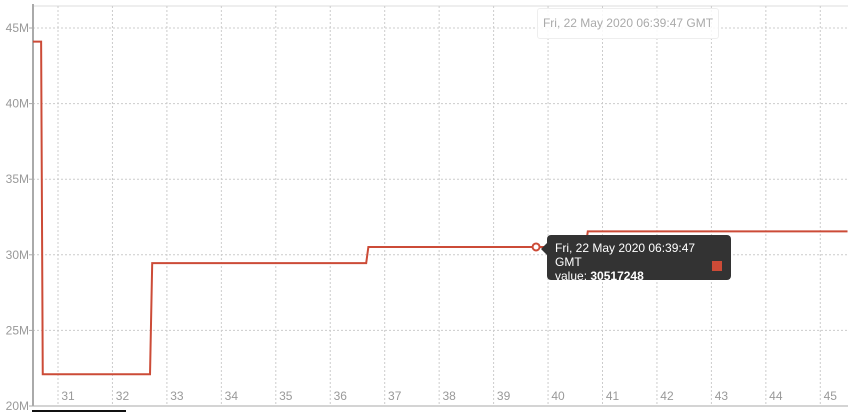  Describe the element at coordinates (628, 23) in the screenshot. I see `hover-time-label: Fri, 22 May 2020 06:39:47 GMT` at that location.